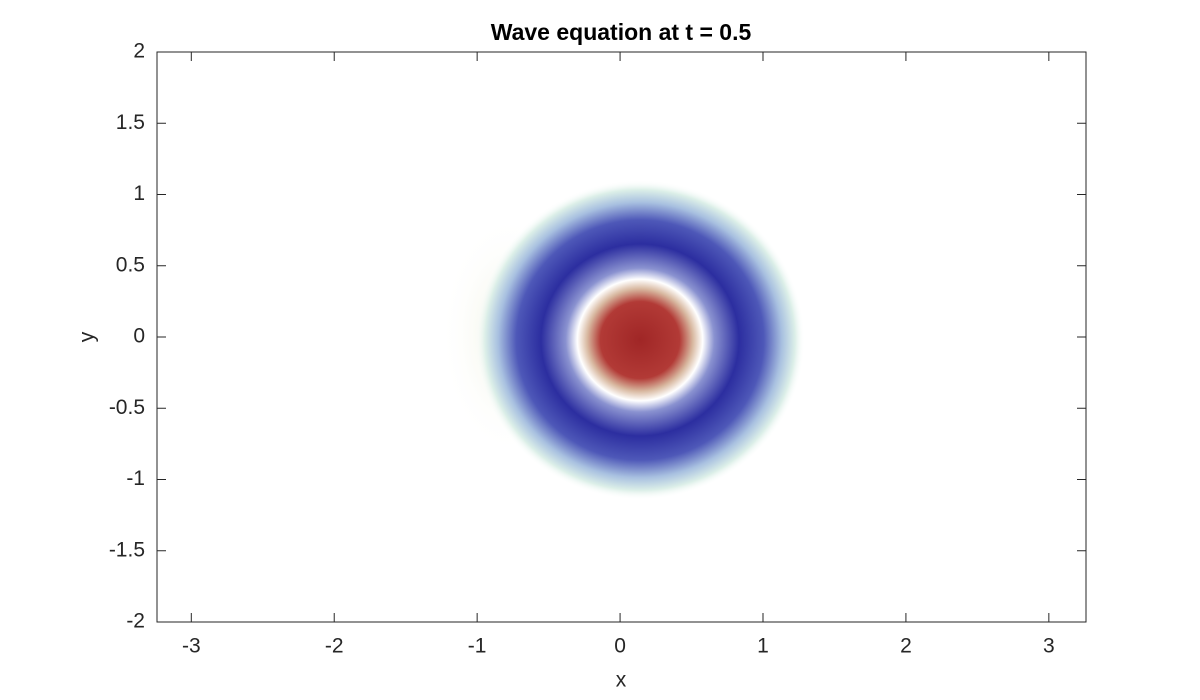  What do you see at coordinates (640, 340) in the screenshot?
I see `field-ring` at bounding box center [640, 340].